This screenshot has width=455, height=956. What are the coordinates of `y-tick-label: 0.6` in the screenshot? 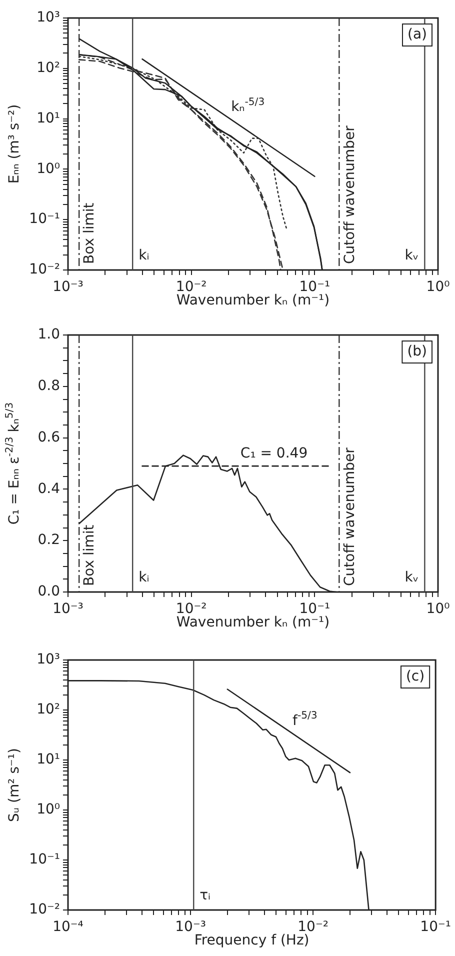 It's located at (49, 437).